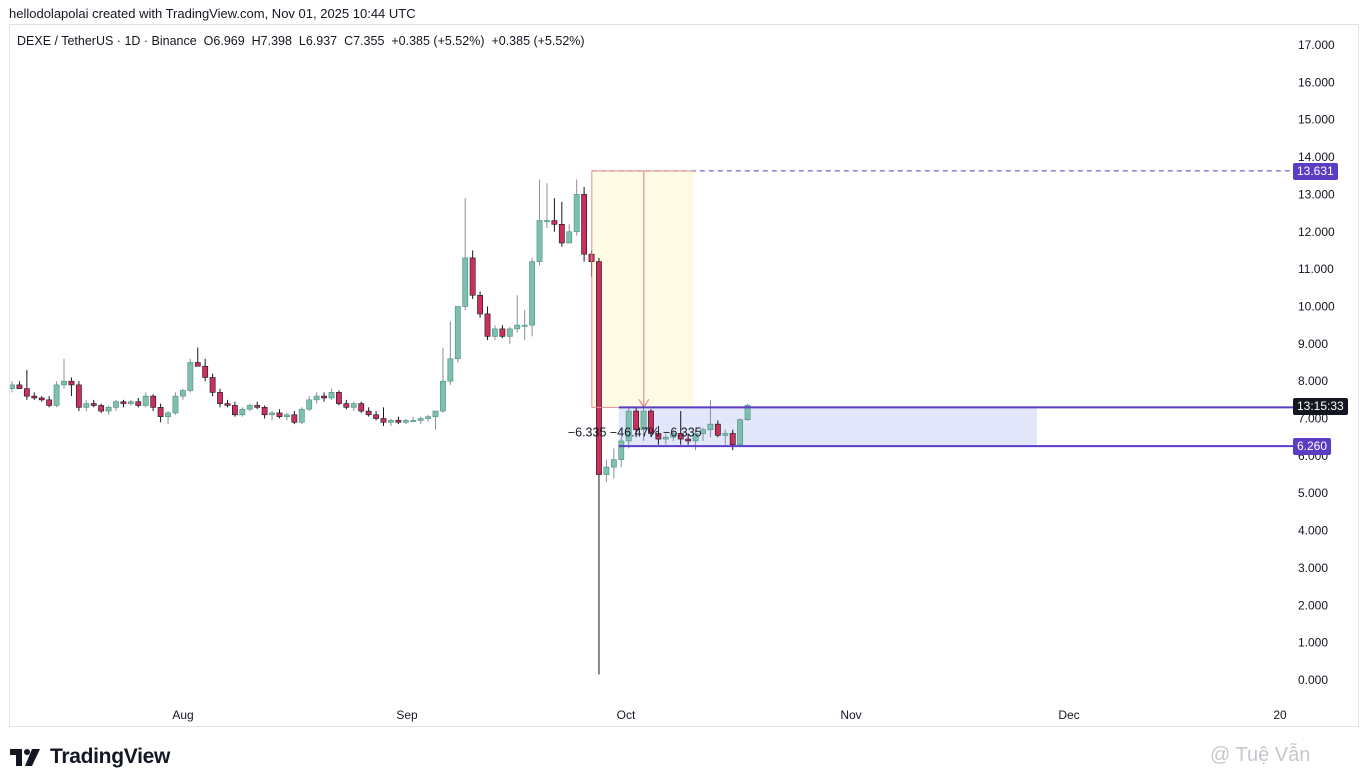 Image resolution: width=1368 pixels, height=783 pixels. Describe the element at coordinates (850, 715) in the screenshot. I see `x-axis-tick-label: Nov` at that location.